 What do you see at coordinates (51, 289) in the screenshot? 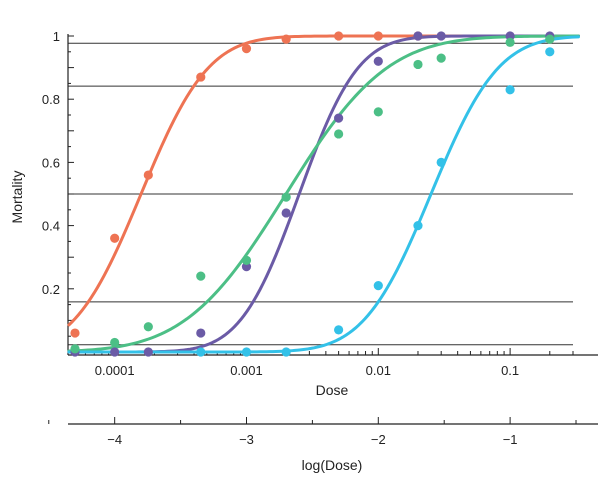
I see `y-tick-label: 0.2` at bounding box center [51, 289].